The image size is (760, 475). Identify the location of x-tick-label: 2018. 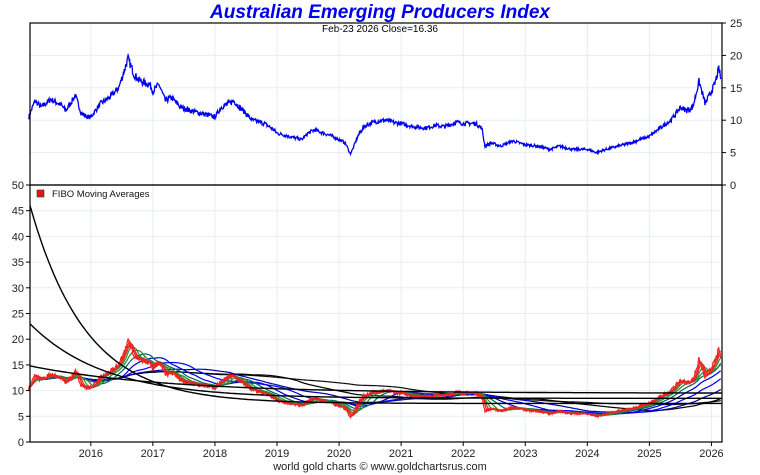
(215, 454).